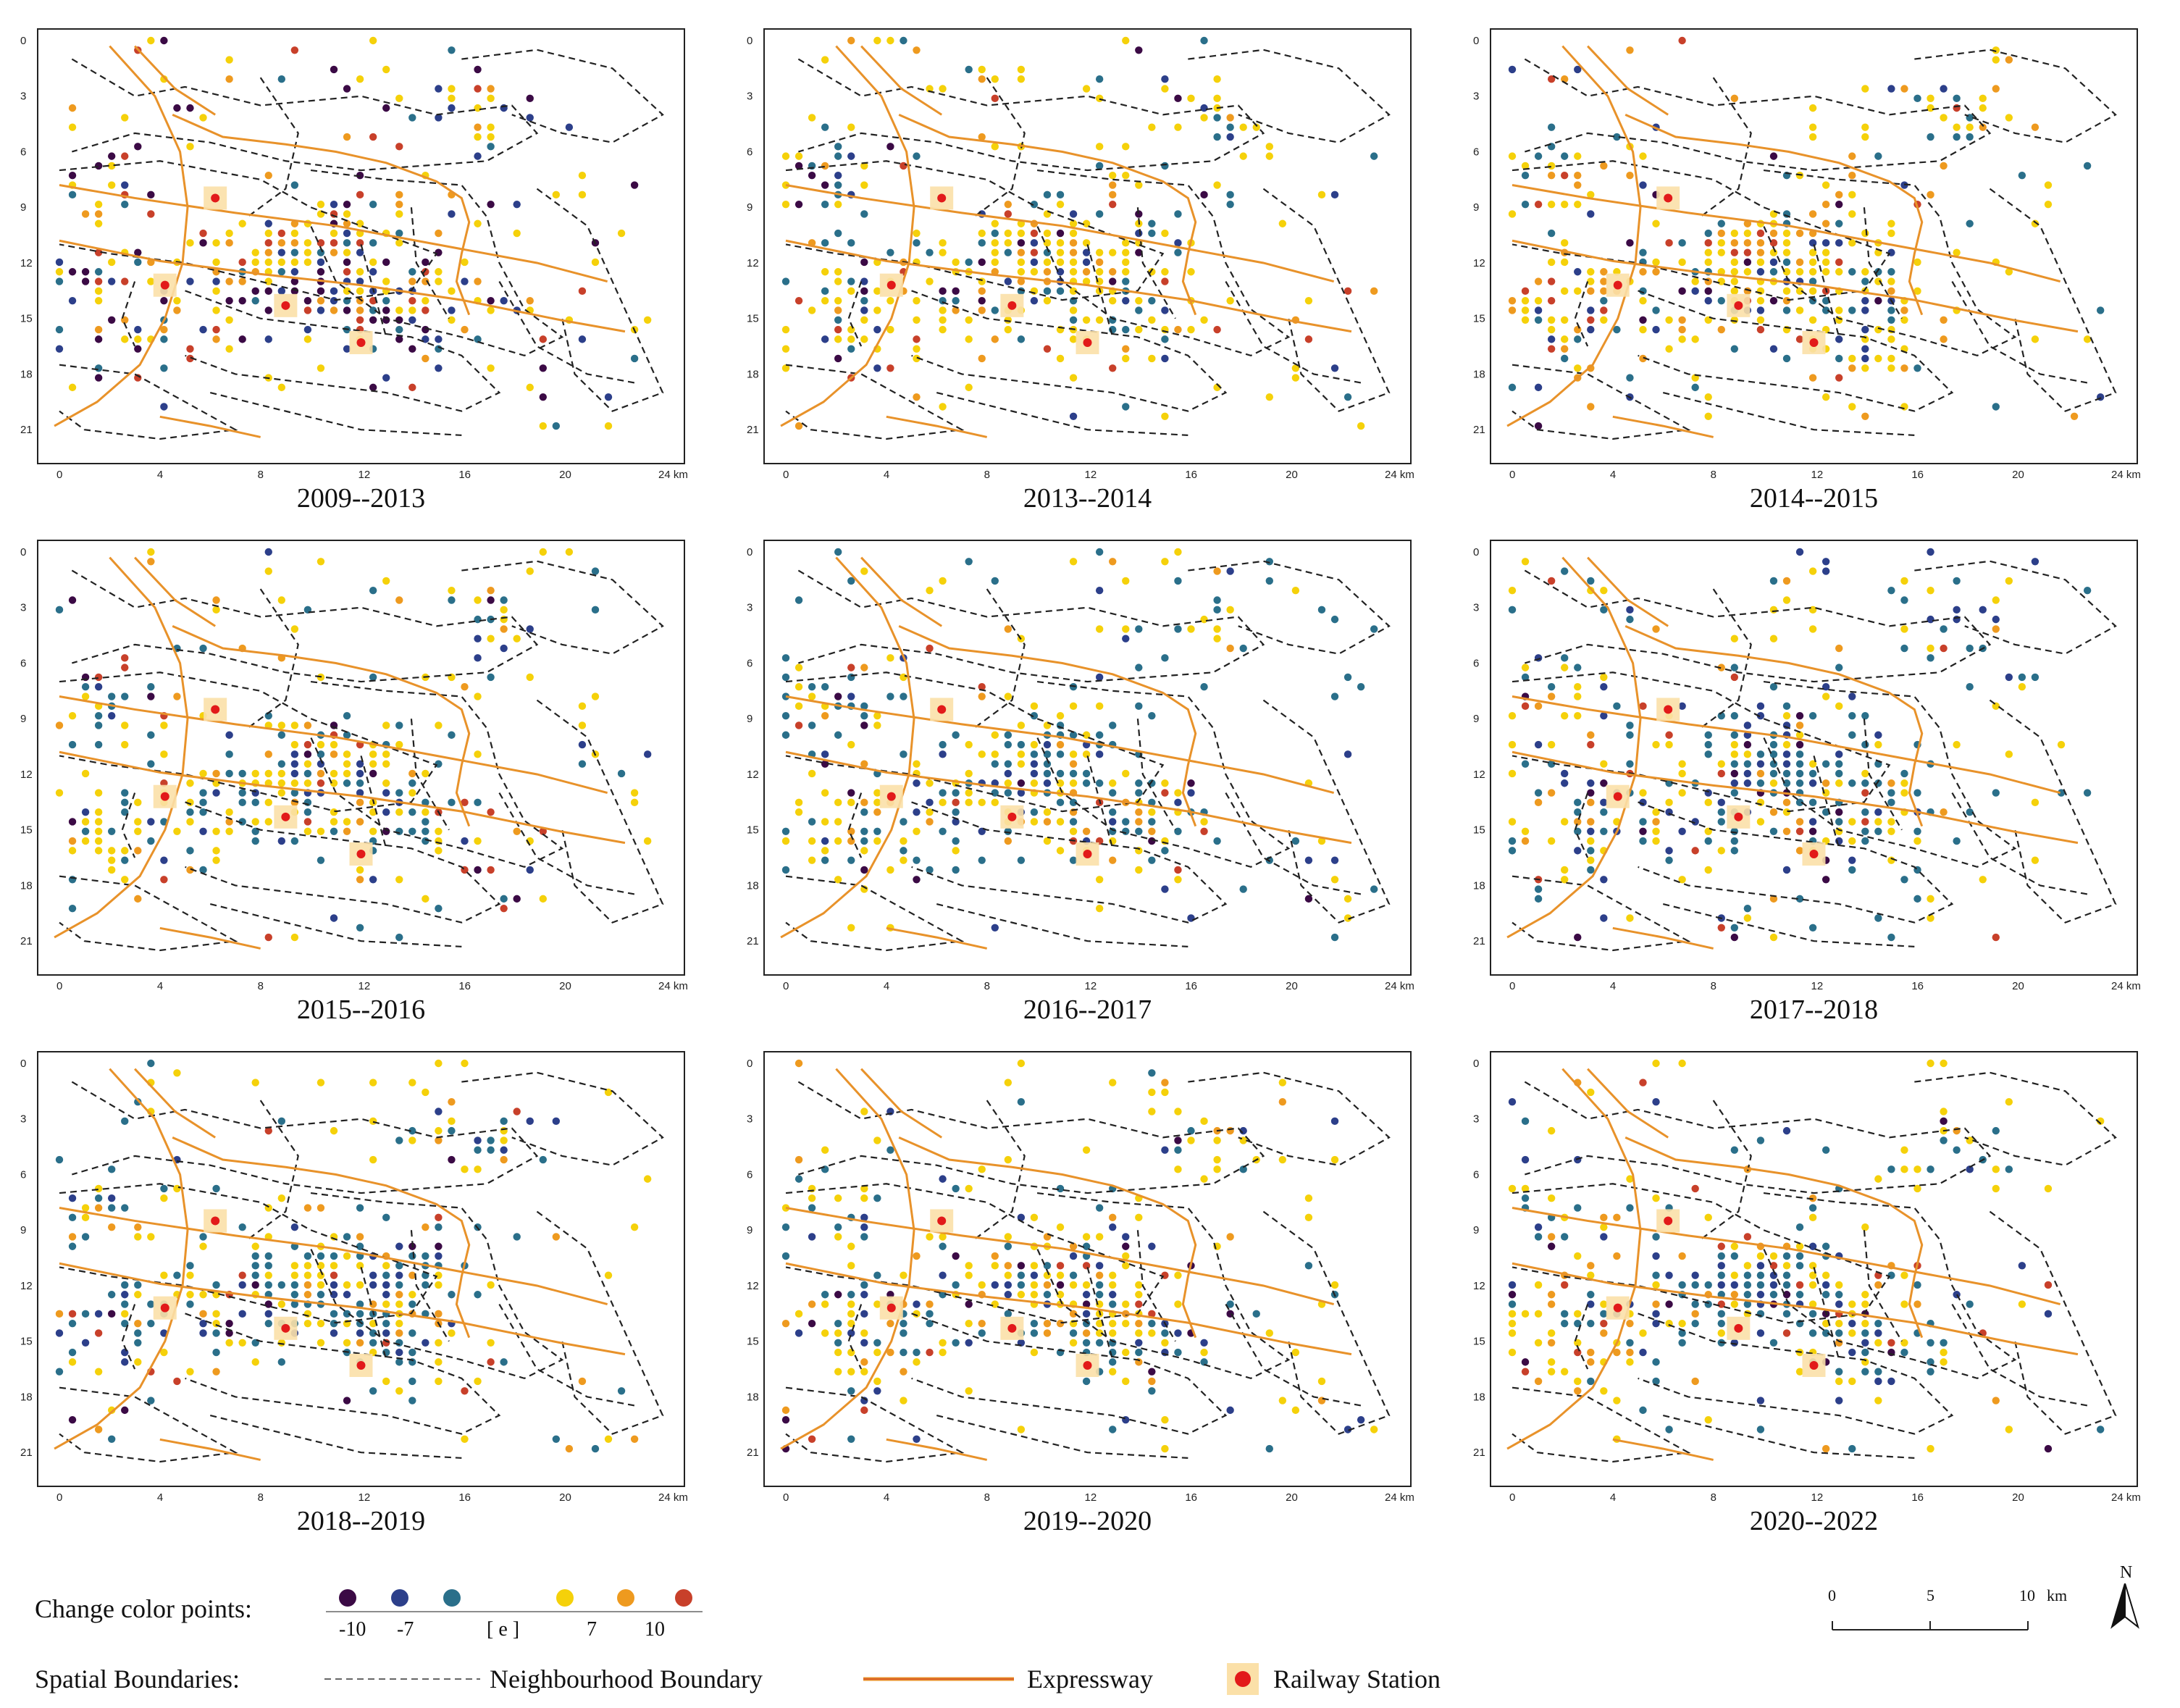  Describe the element at coordinates (464, 475) in the screenshot. I see `x-tick-label: 16` at that location.